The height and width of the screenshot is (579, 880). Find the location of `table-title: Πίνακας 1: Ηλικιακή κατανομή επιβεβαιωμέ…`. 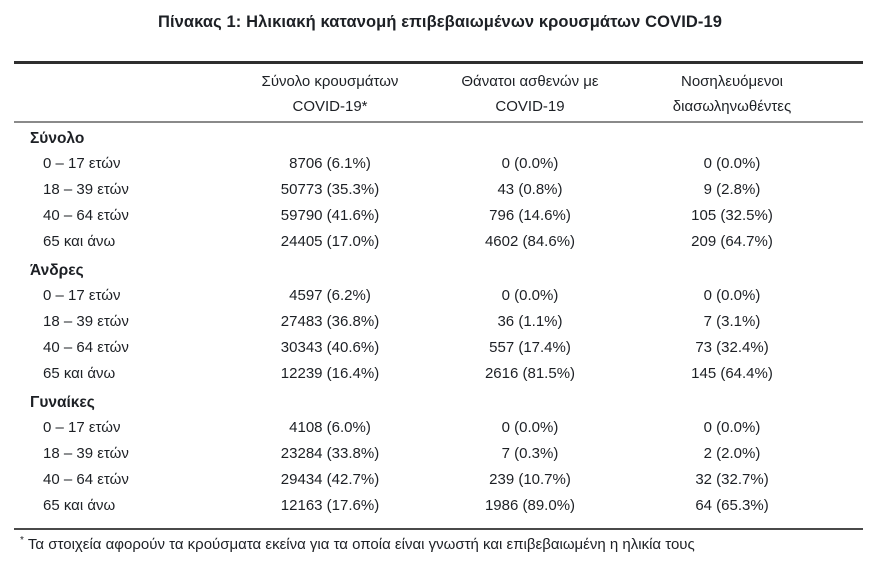

table-title: Πίνακας 1: Ηλικιακή κατανομή επιβεβαιωμέ… is located at coordinates (440, 22).